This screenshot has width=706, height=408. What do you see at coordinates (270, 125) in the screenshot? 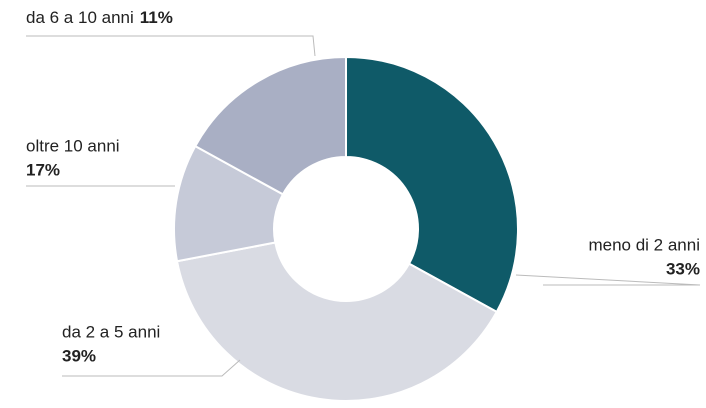
I see `donut-segment` at bounding box center [270, 125].